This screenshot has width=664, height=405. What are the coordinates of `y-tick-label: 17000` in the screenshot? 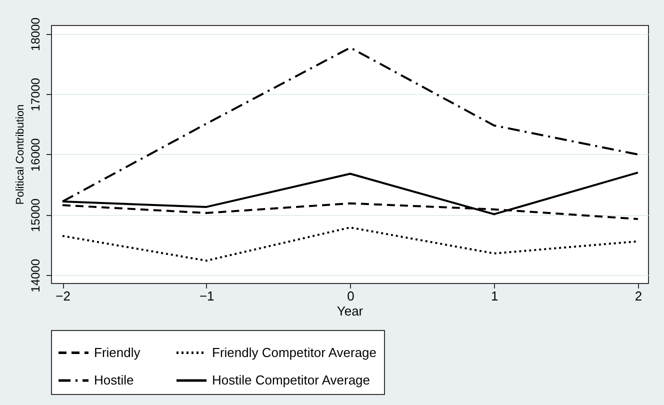 It's located at (35, 95).